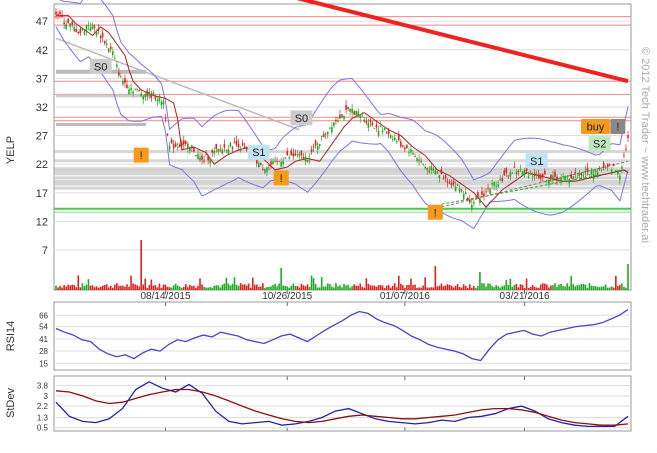 Image resolution: width=657 pixels, height=453 pixels. What do you see at coordinates (42, 165) in the screenshot?
I see `price-tick-label: 22` at bounding box center [42, 165].